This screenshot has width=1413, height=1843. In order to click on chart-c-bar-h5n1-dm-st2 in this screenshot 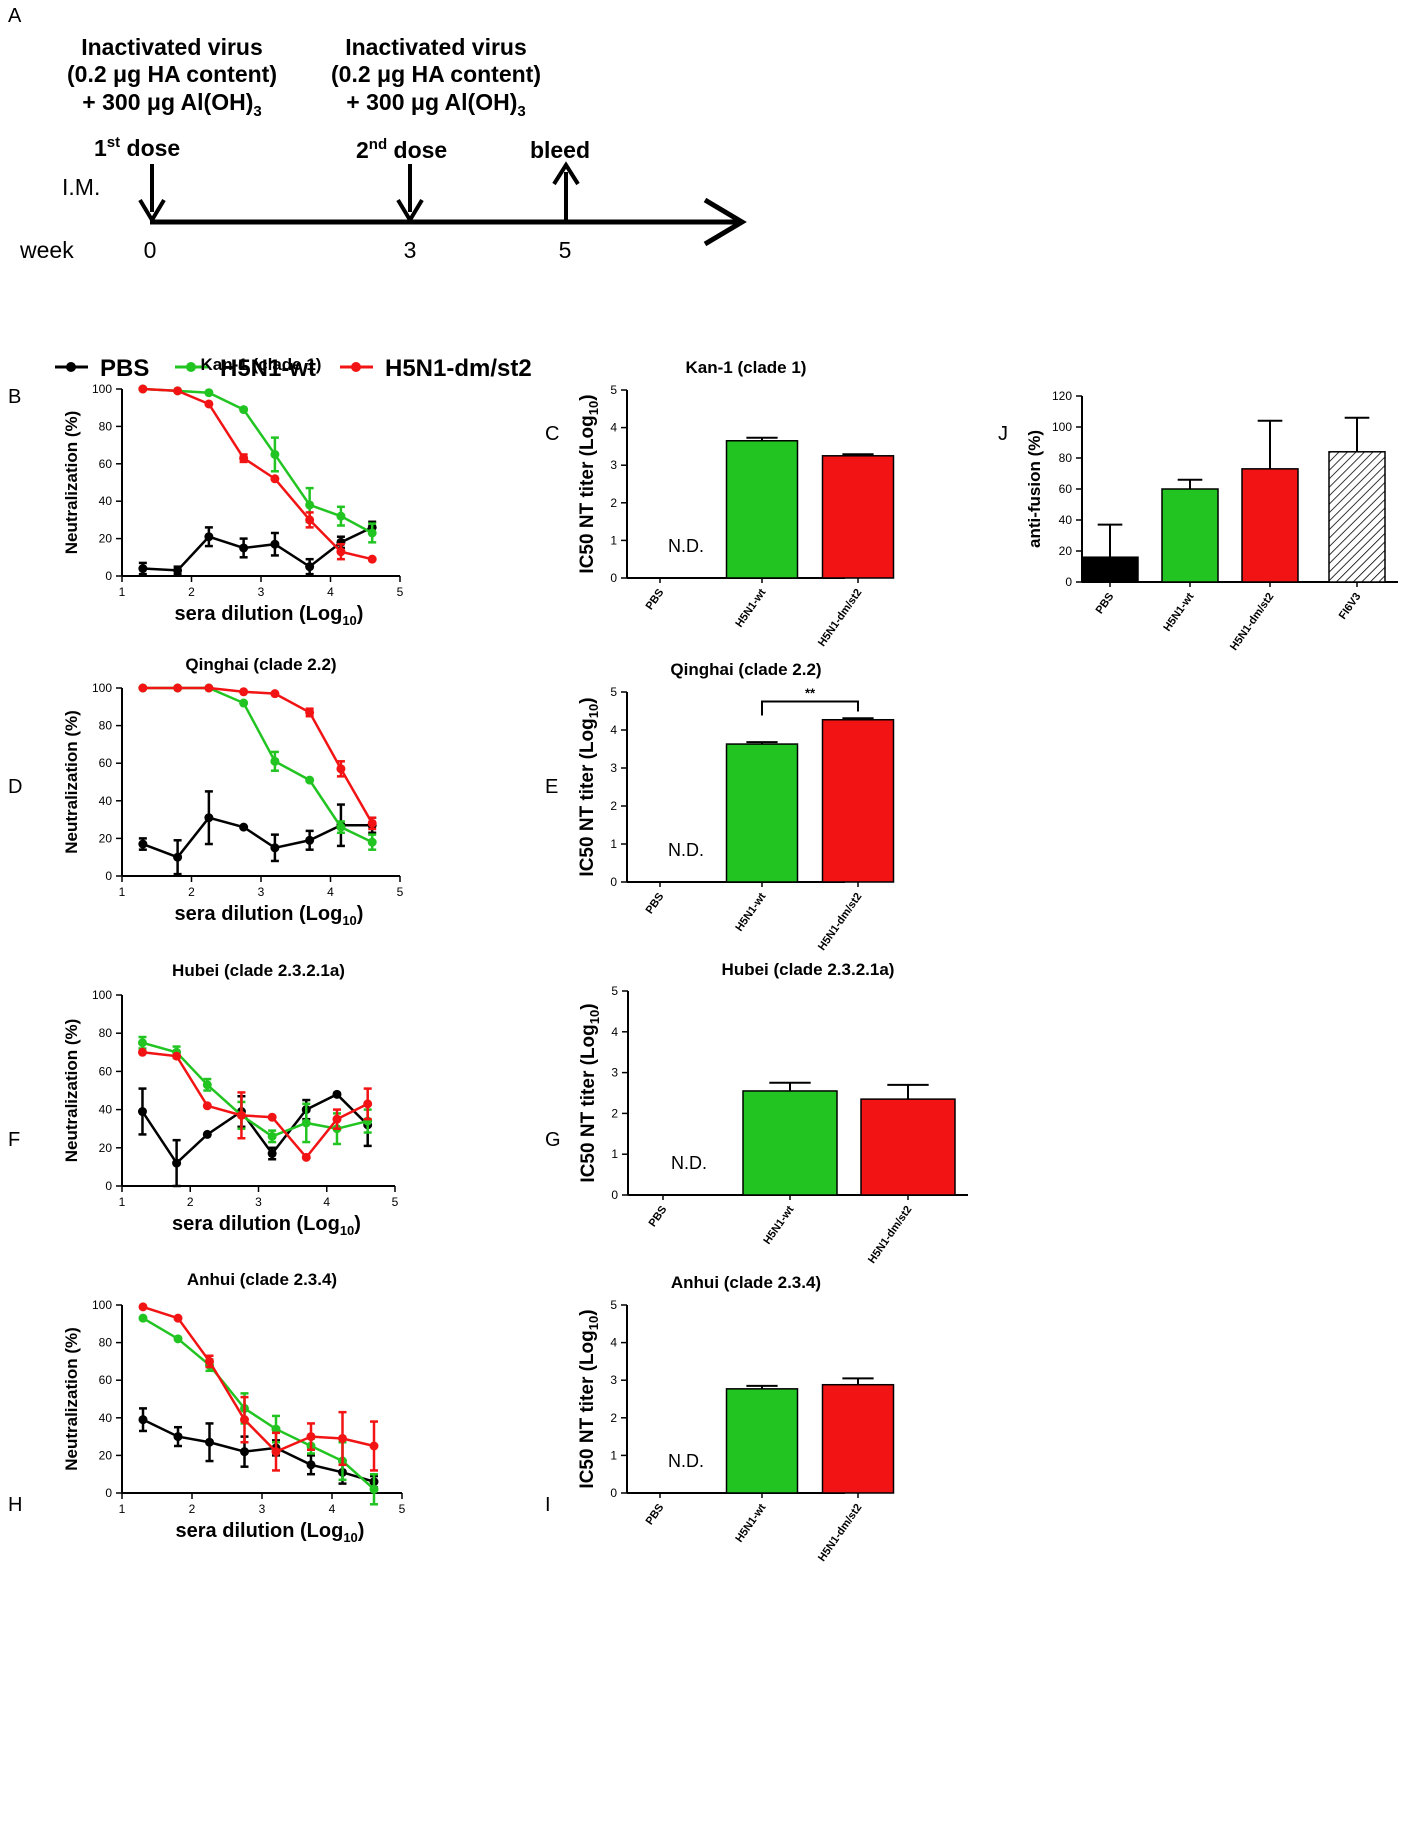, I will do `click(858, 517)`.